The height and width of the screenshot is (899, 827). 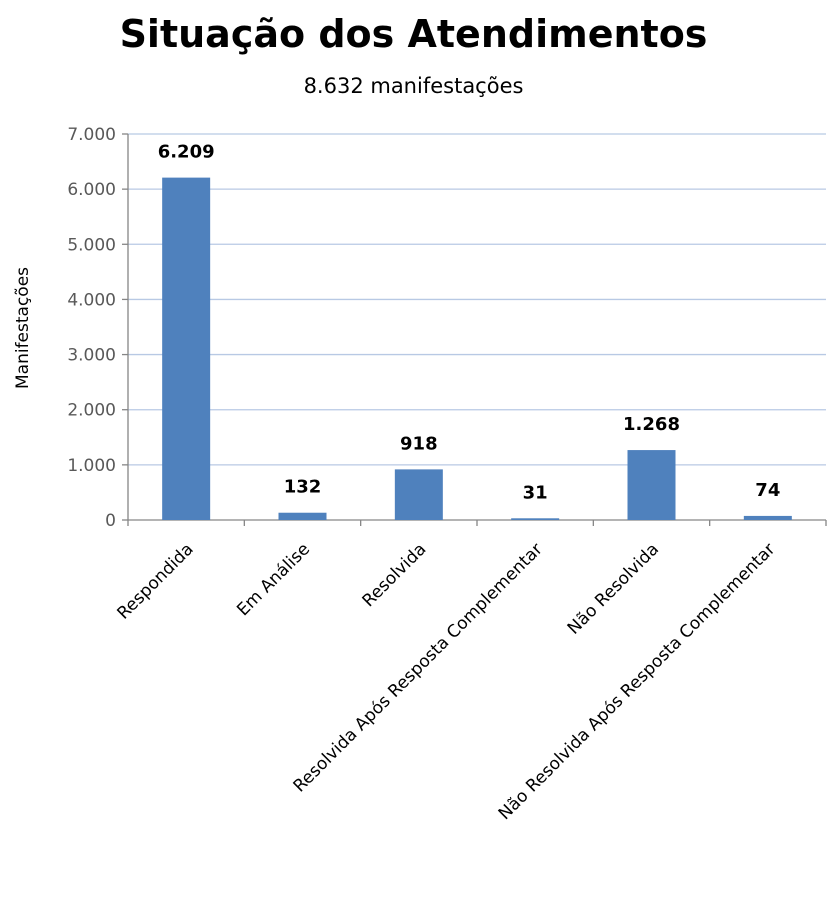 I want to click on x-tick-label: Não Resolvida, so click(x=613, y=588).